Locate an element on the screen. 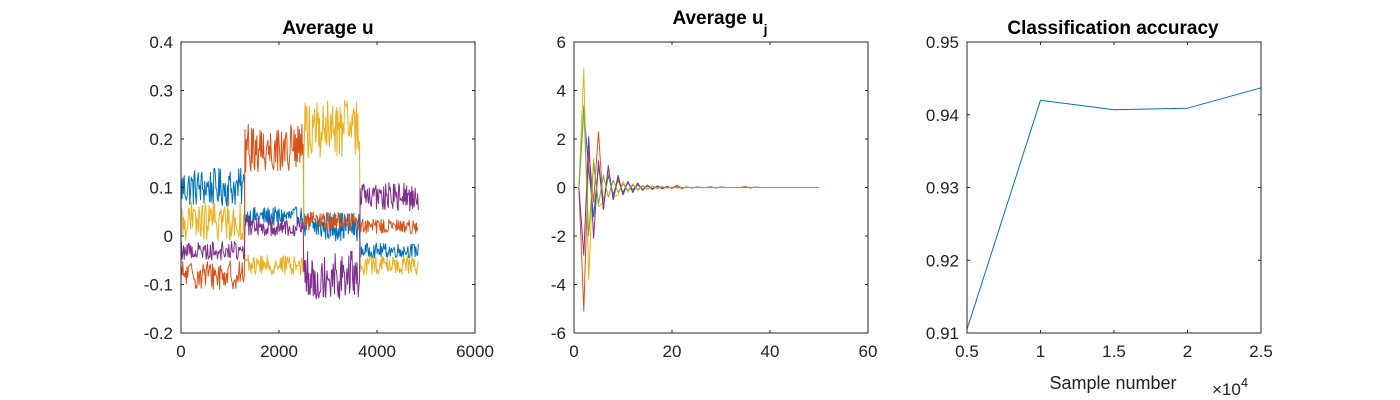 This screenshot has height=400, width=1400. y-tick-label: 0.3 is located at coordinates (161, 91).